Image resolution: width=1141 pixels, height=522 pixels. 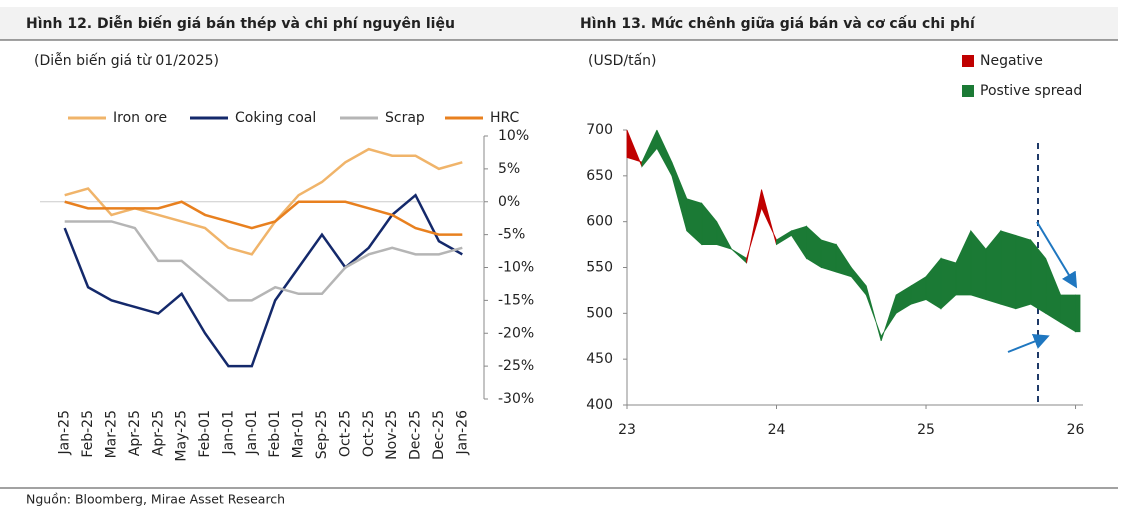 What do you see at coordinates (599, 405) in the screenshot?
I see `y-tick-label: 400` at bounding box center [599, 405].